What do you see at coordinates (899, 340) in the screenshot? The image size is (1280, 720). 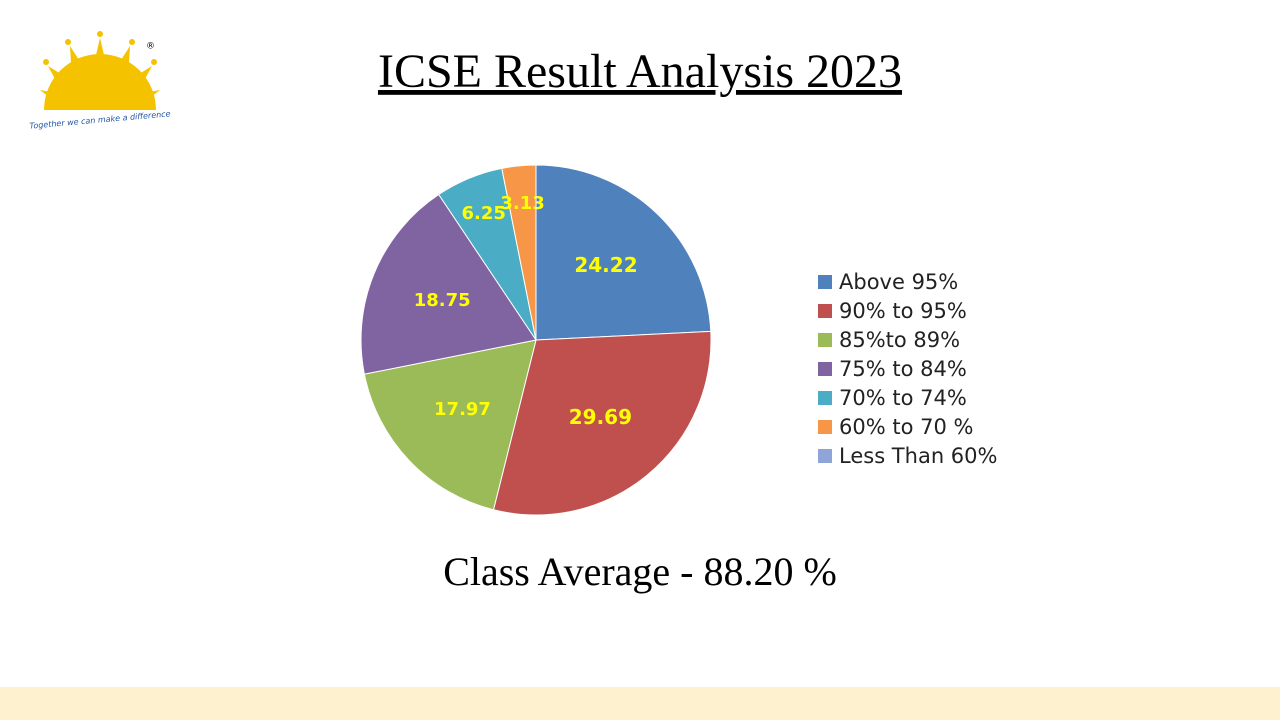 I see `legend-label: 85%to 89%` at bounding box center [899, 340].